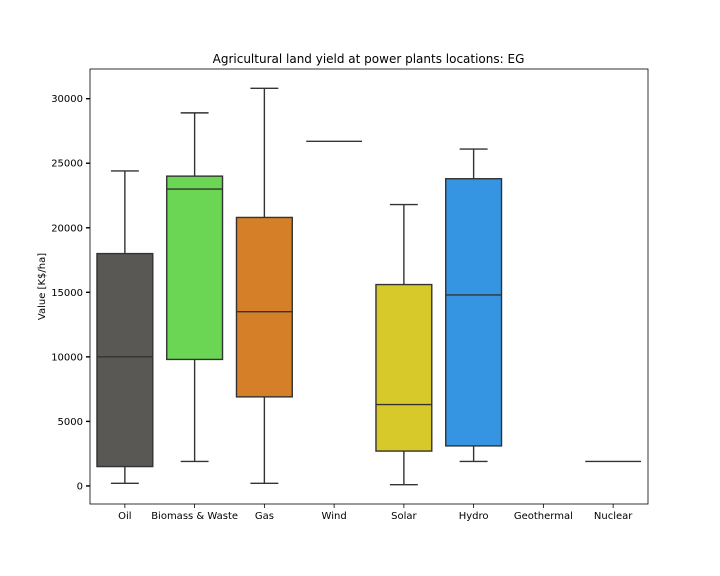  What do you see at coordinates (474, 516) in the screenshot?
I see `x-tick-label: Hydro` at bounding box center [474, 516].